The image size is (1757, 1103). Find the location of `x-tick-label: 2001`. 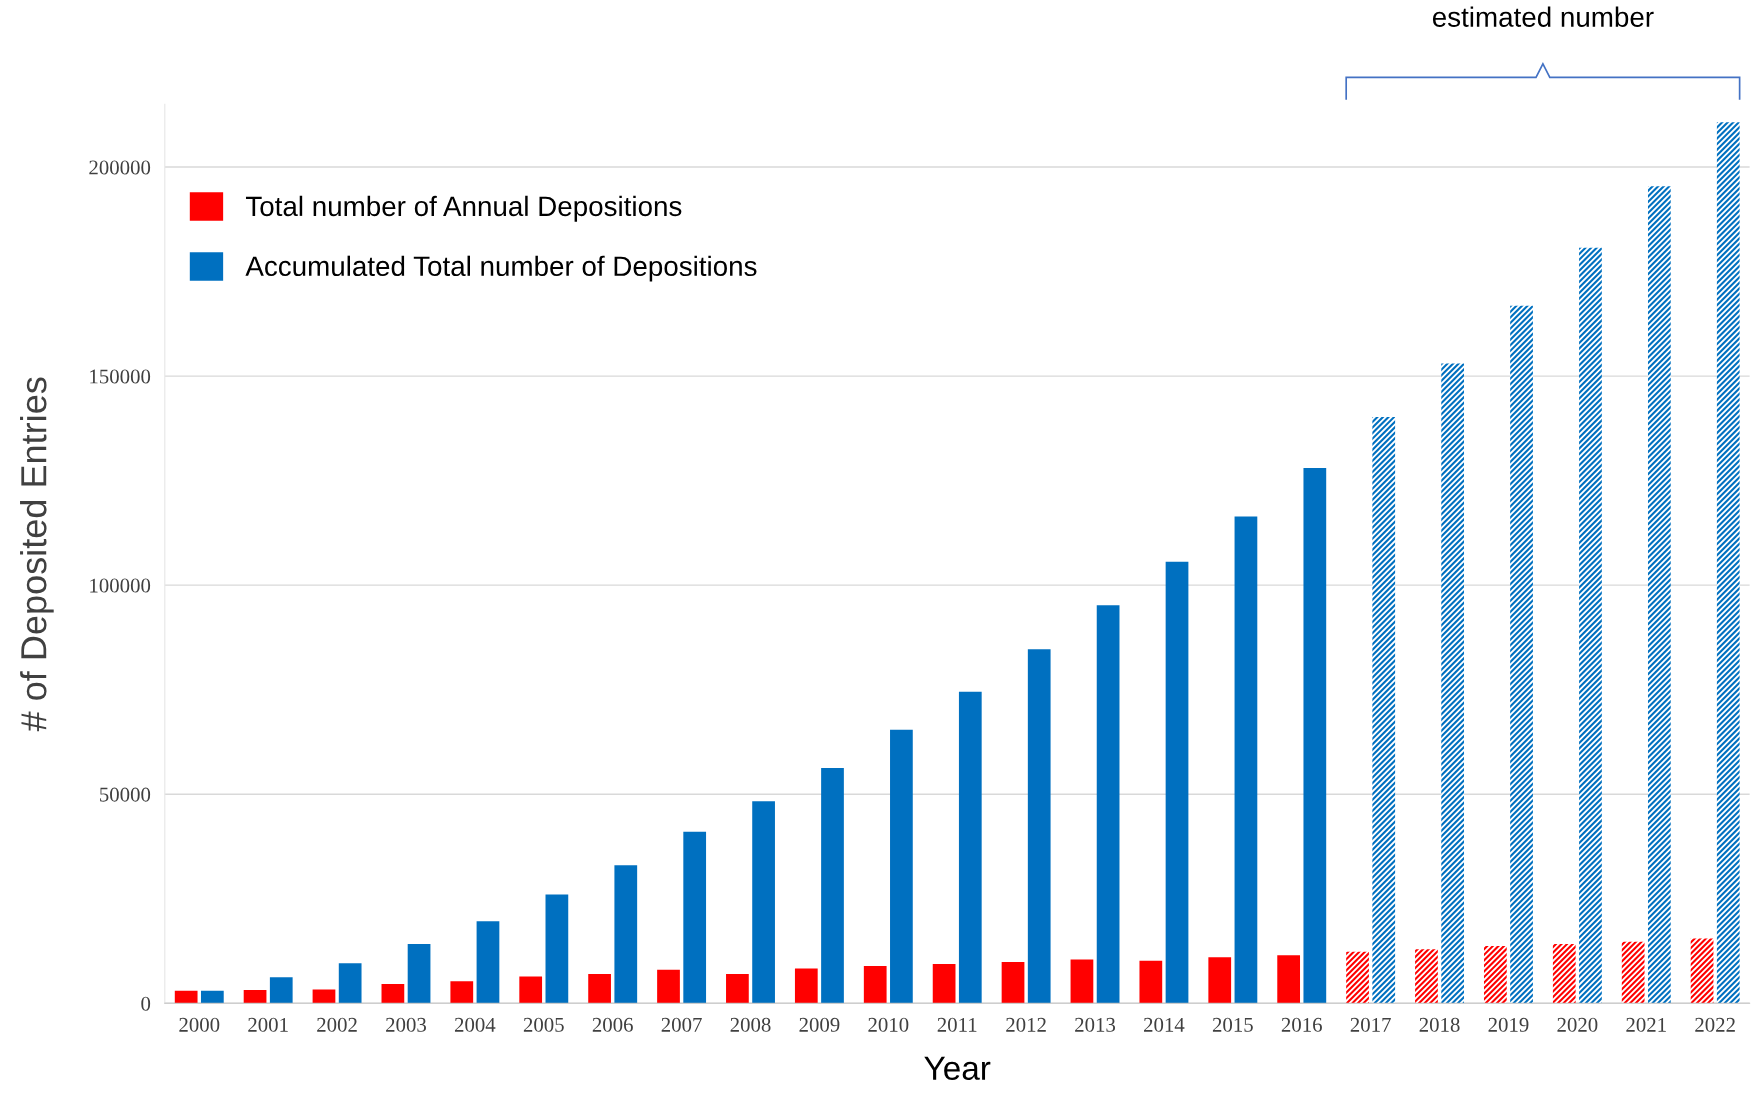

x-tick-label: 2001 is located at coordinates (268, 1024).